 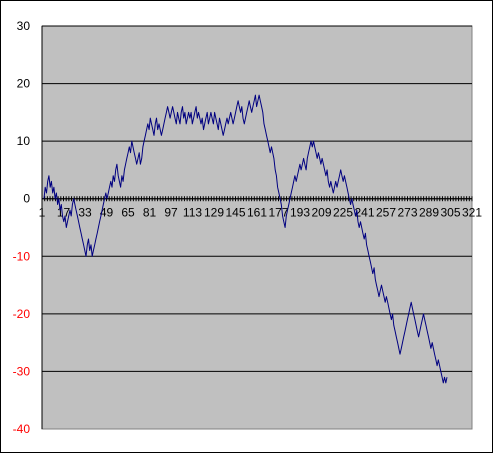 What do you see at coordinates (214, 213) in the screenshot?
I see `x-tick-label: 129` at bounding box center [214, 213].